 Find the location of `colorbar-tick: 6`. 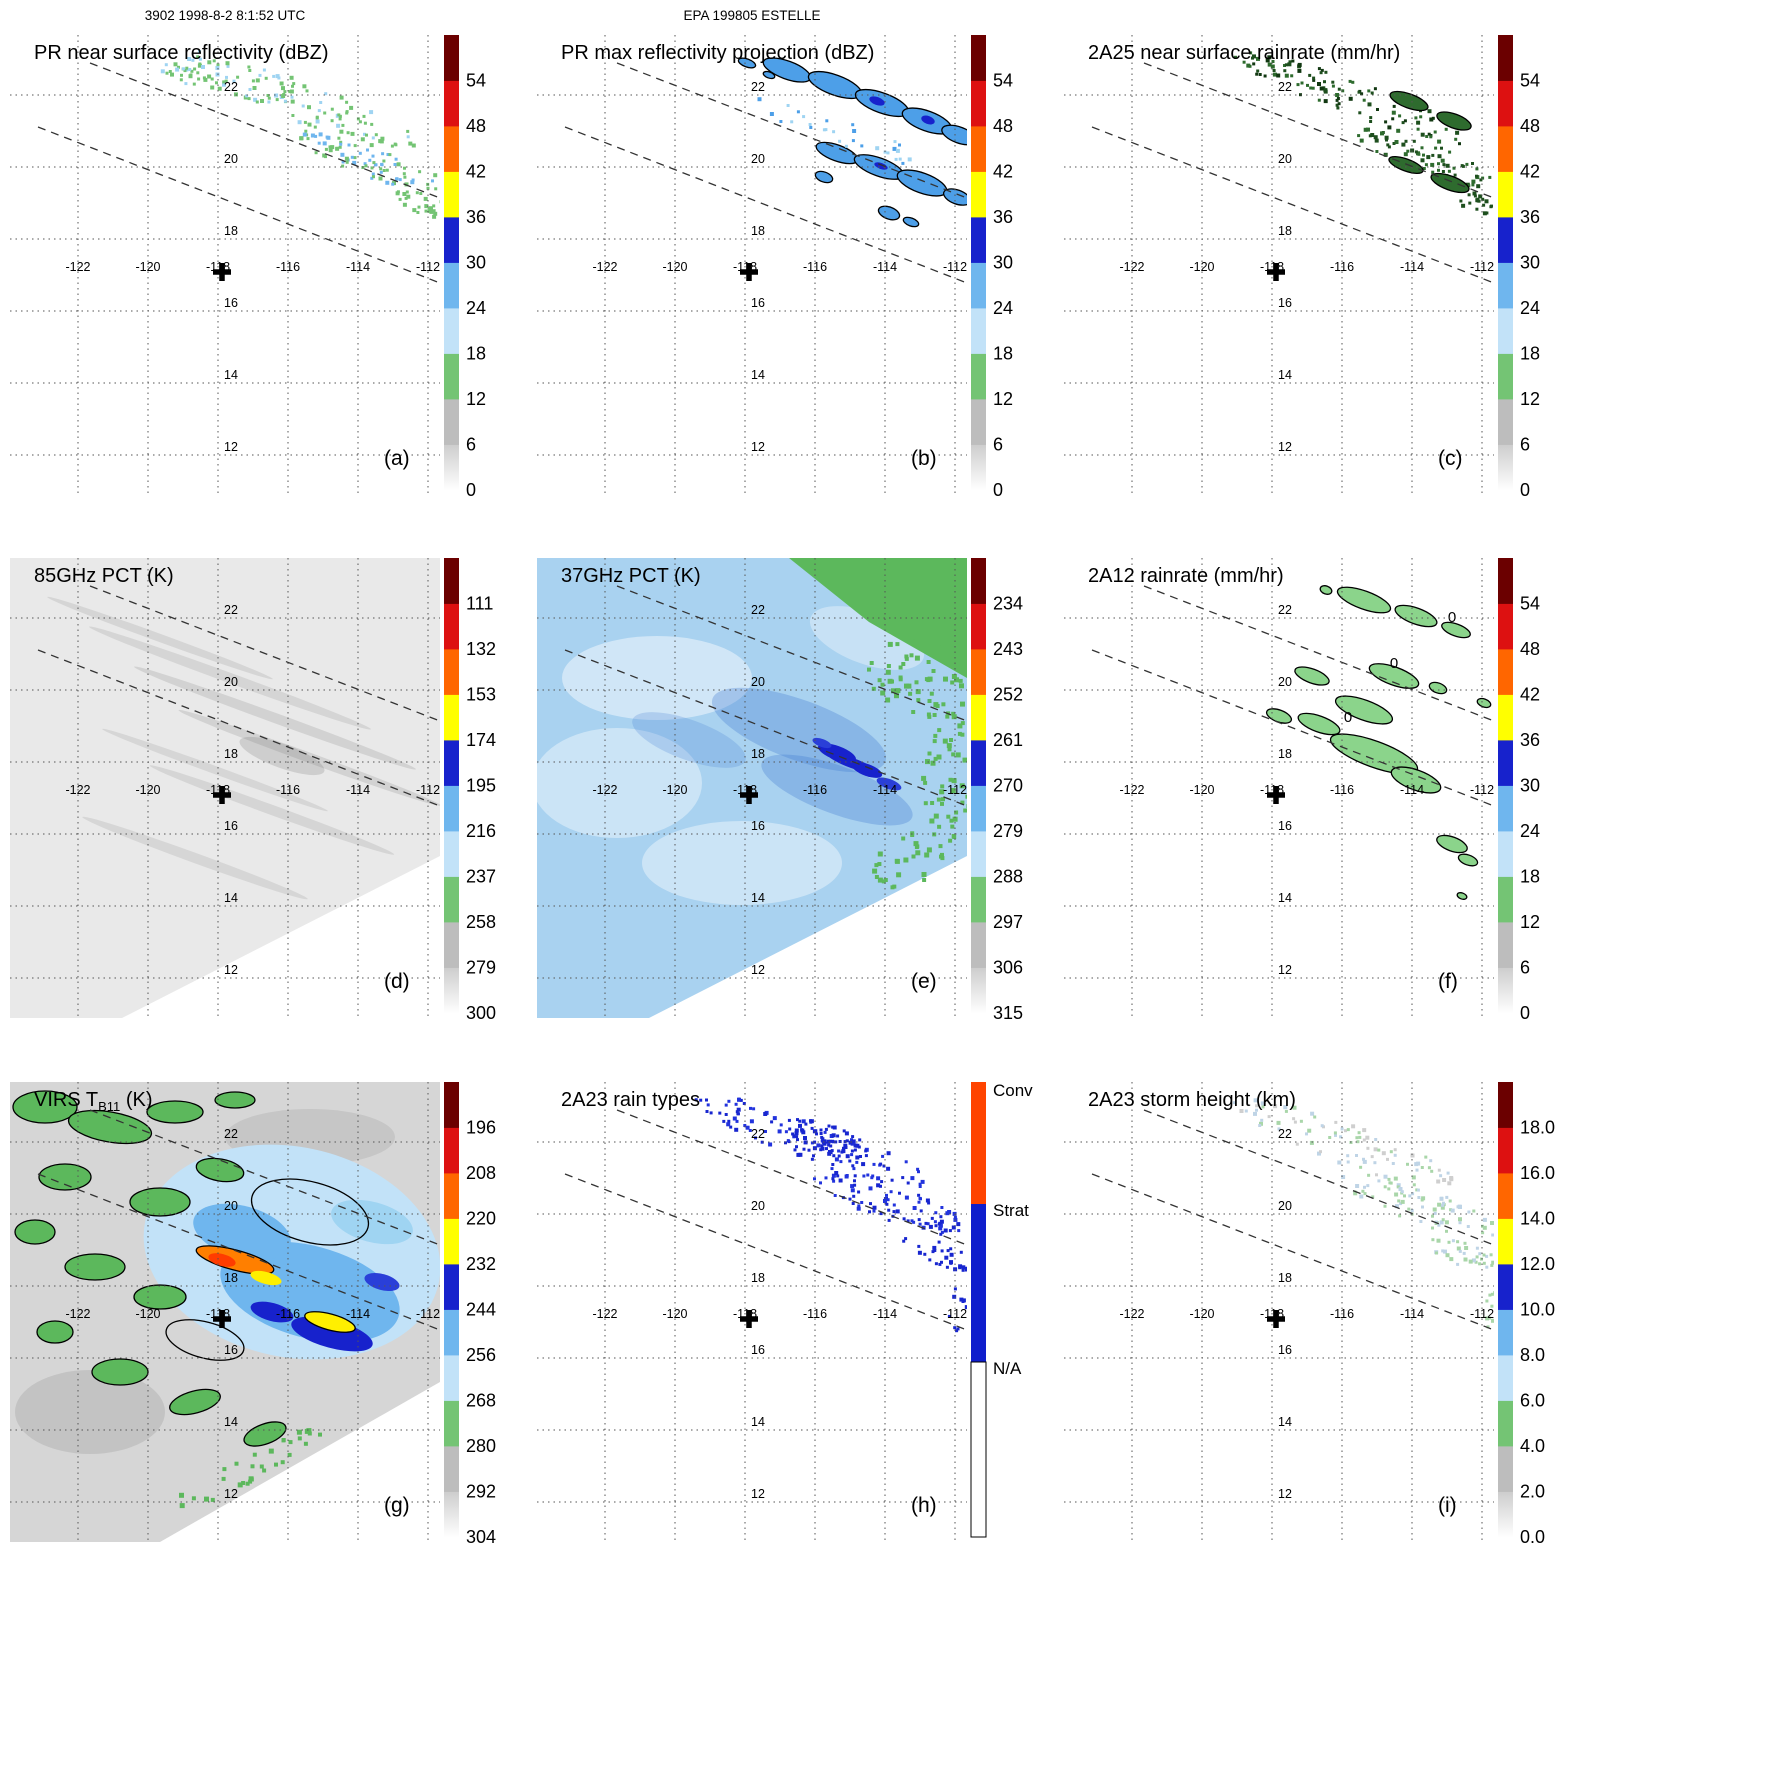

colorbar-tick: 6 is located at coordinates (471, 445).